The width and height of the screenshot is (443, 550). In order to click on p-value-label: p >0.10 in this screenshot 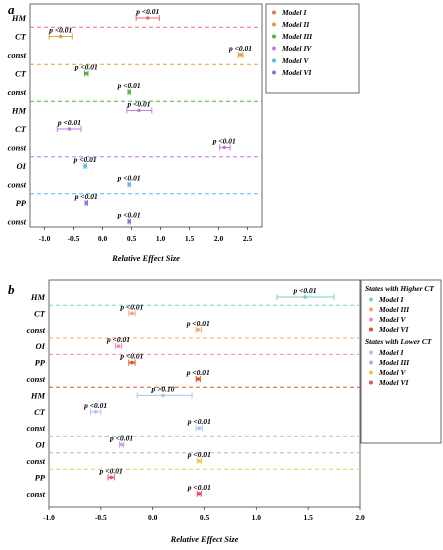, I will do `click(163, 388)`.